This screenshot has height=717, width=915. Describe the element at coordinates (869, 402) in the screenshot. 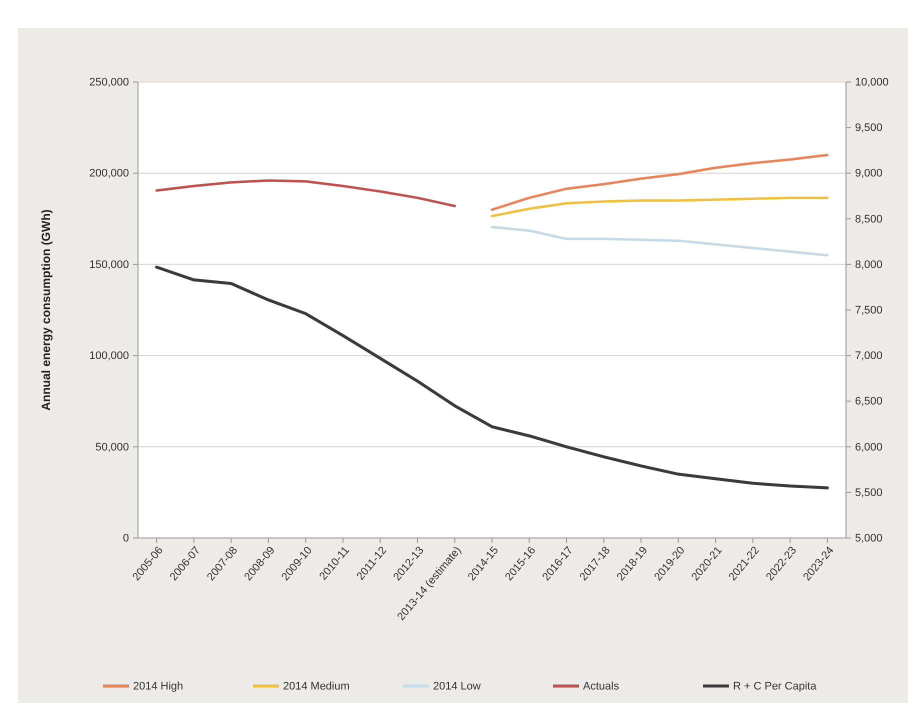

I see `y2-tick-label: 6,500` at that location.